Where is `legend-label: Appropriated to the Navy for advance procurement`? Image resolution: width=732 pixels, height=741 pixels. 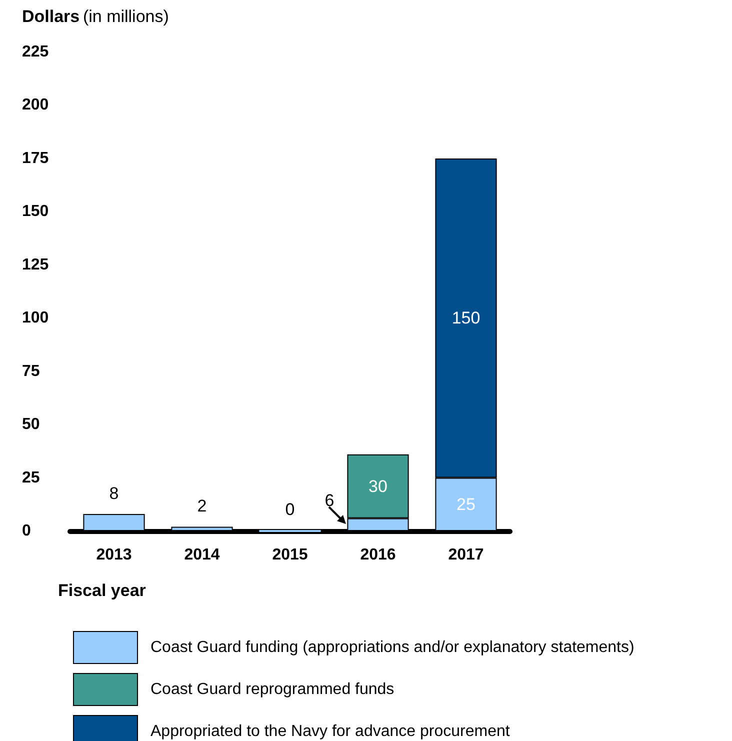 legend-label: Appropriated to the Navy for advance procurement is located at coordinates (330, 731).